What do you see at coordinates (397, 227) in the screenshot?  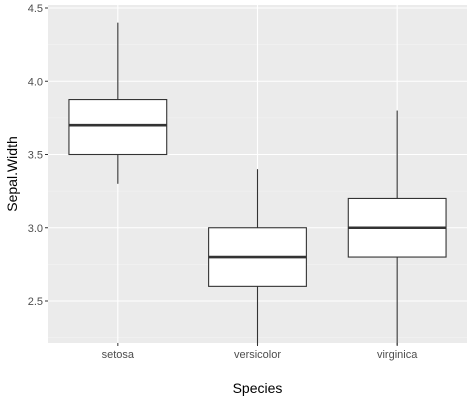 I see `box-virginica` at bounding box center [397, 227].